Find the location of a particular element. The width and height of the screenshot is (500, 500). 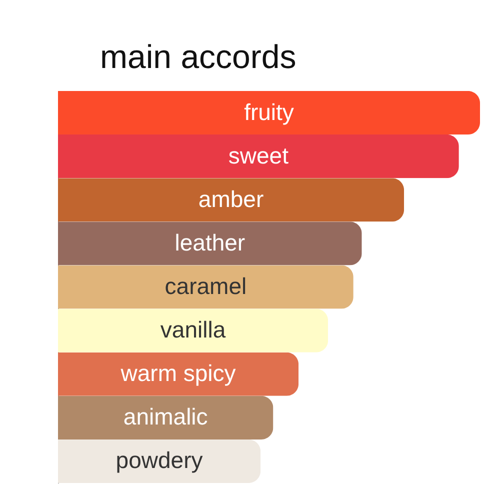

y-tick-label: caramel is located at coordinates (205, 286).